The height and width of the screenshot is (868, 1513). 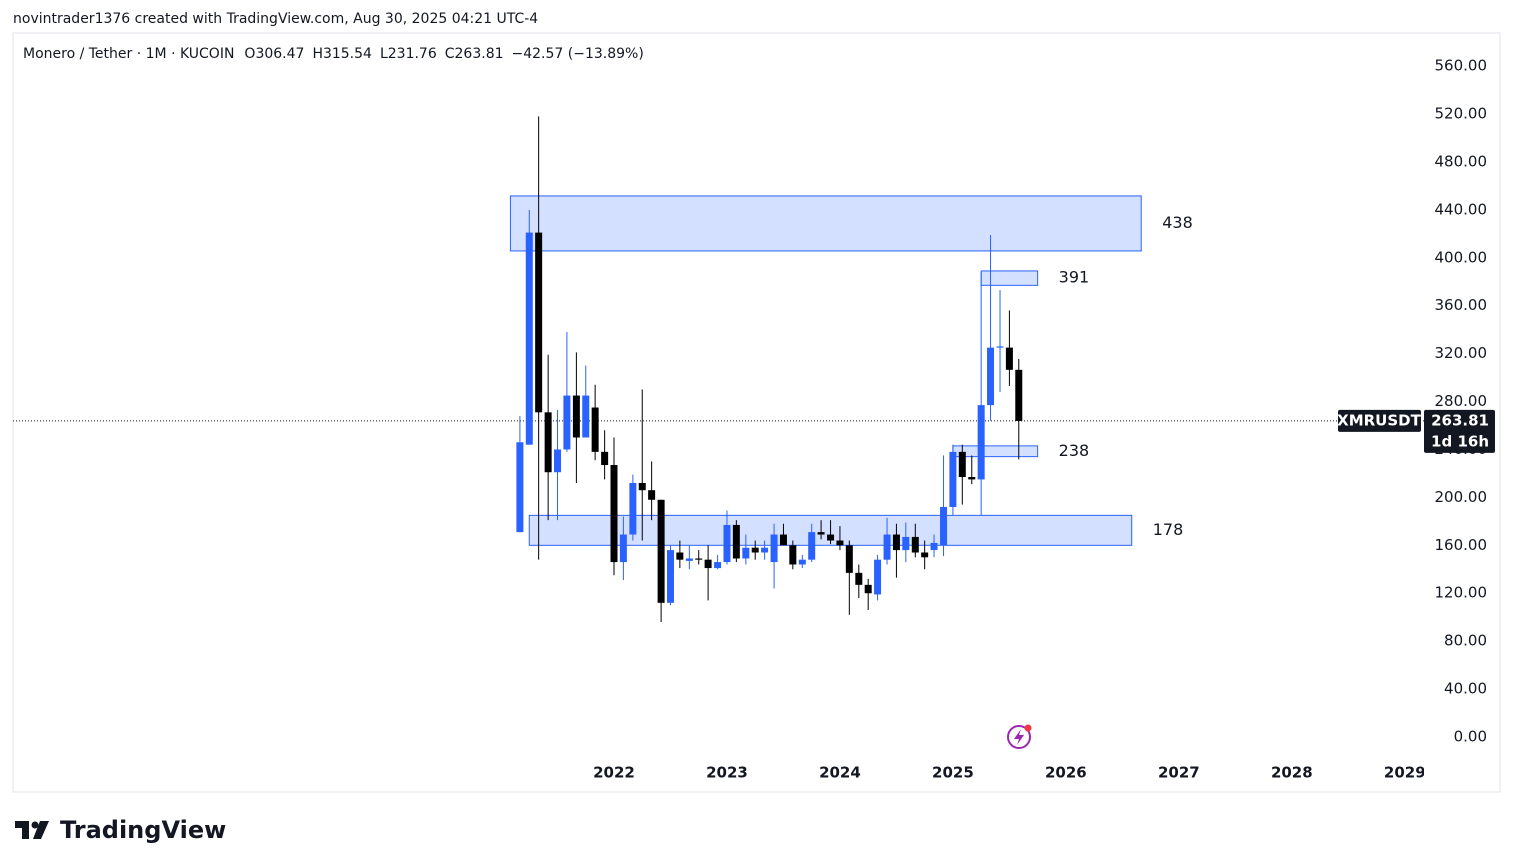 I want to click on zone-label: 391, so click(x=1074, y=277).